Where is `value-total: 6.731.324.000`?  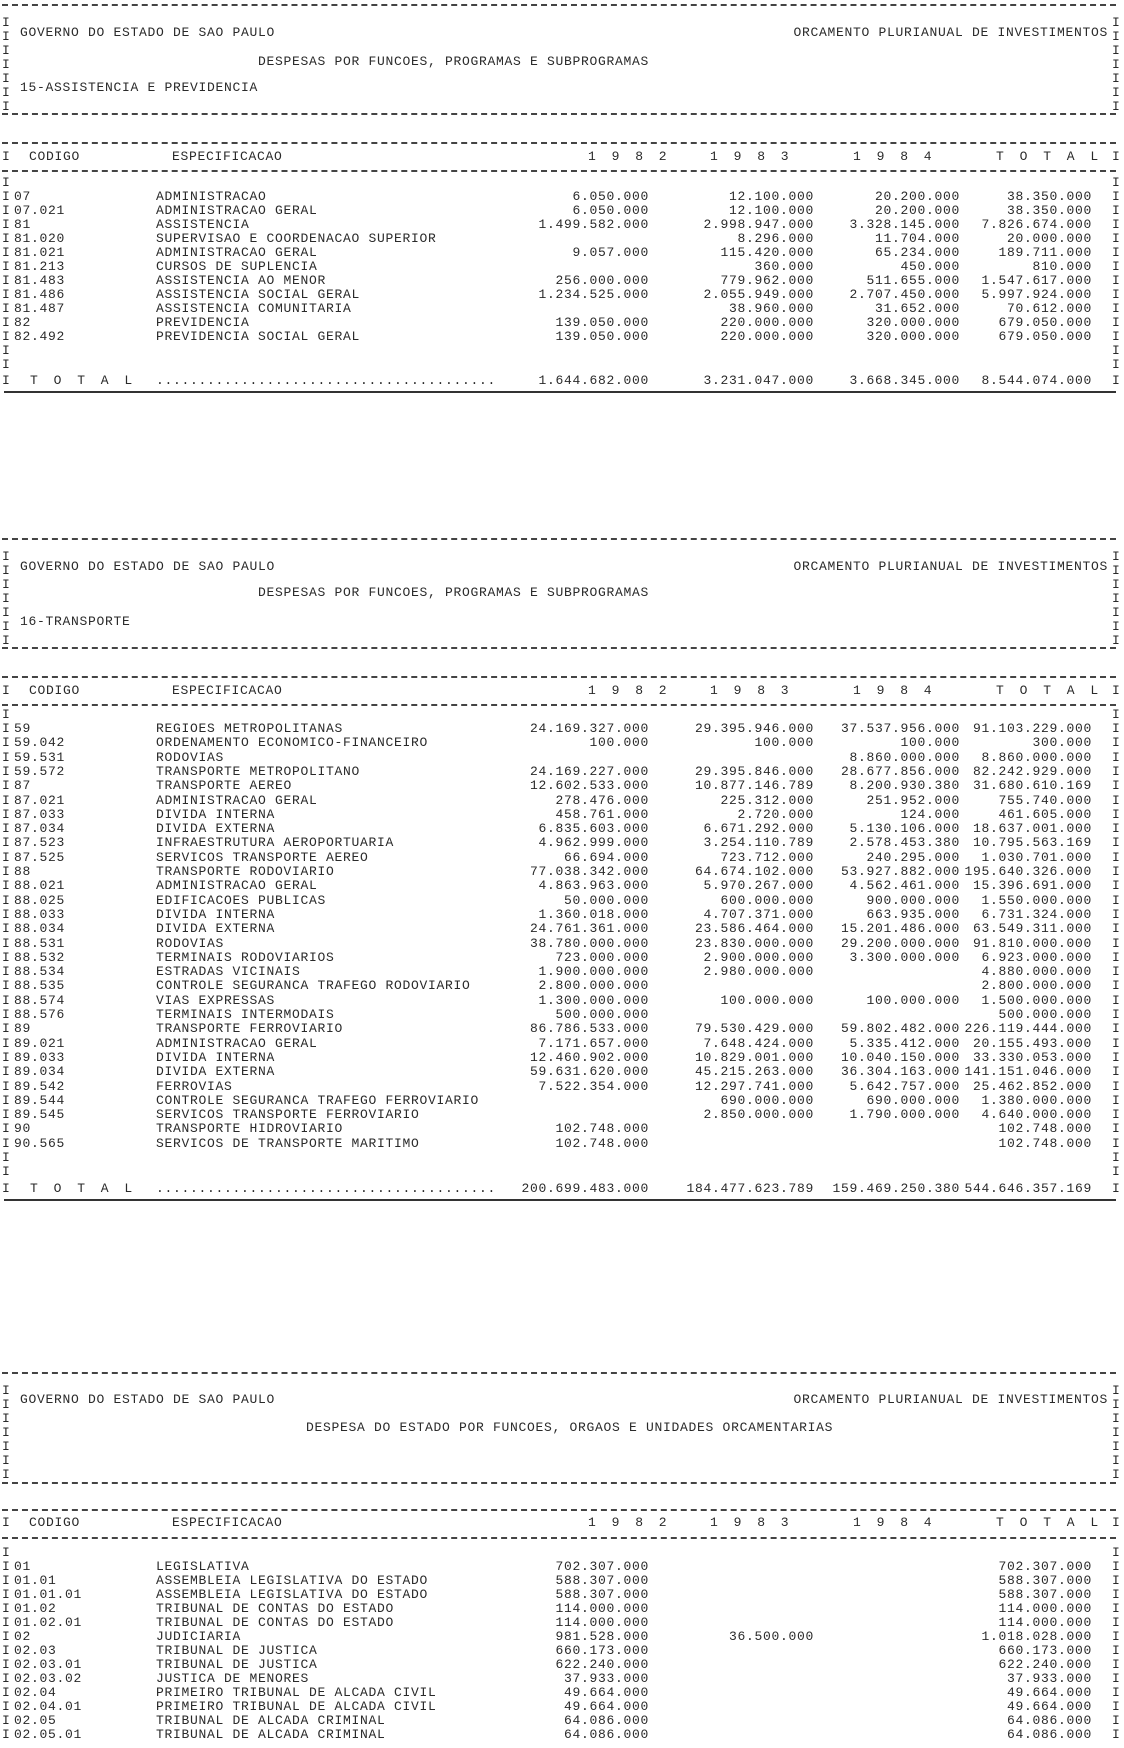
value-total: 6.731.324.000 is located at coordinates (1036, 914).